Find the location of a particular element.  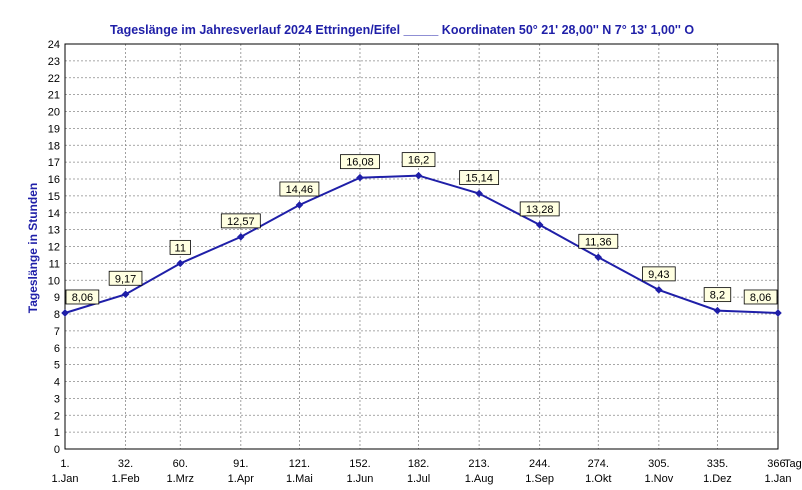

y-tick-label: 8 is located at coordinates (57, 315).